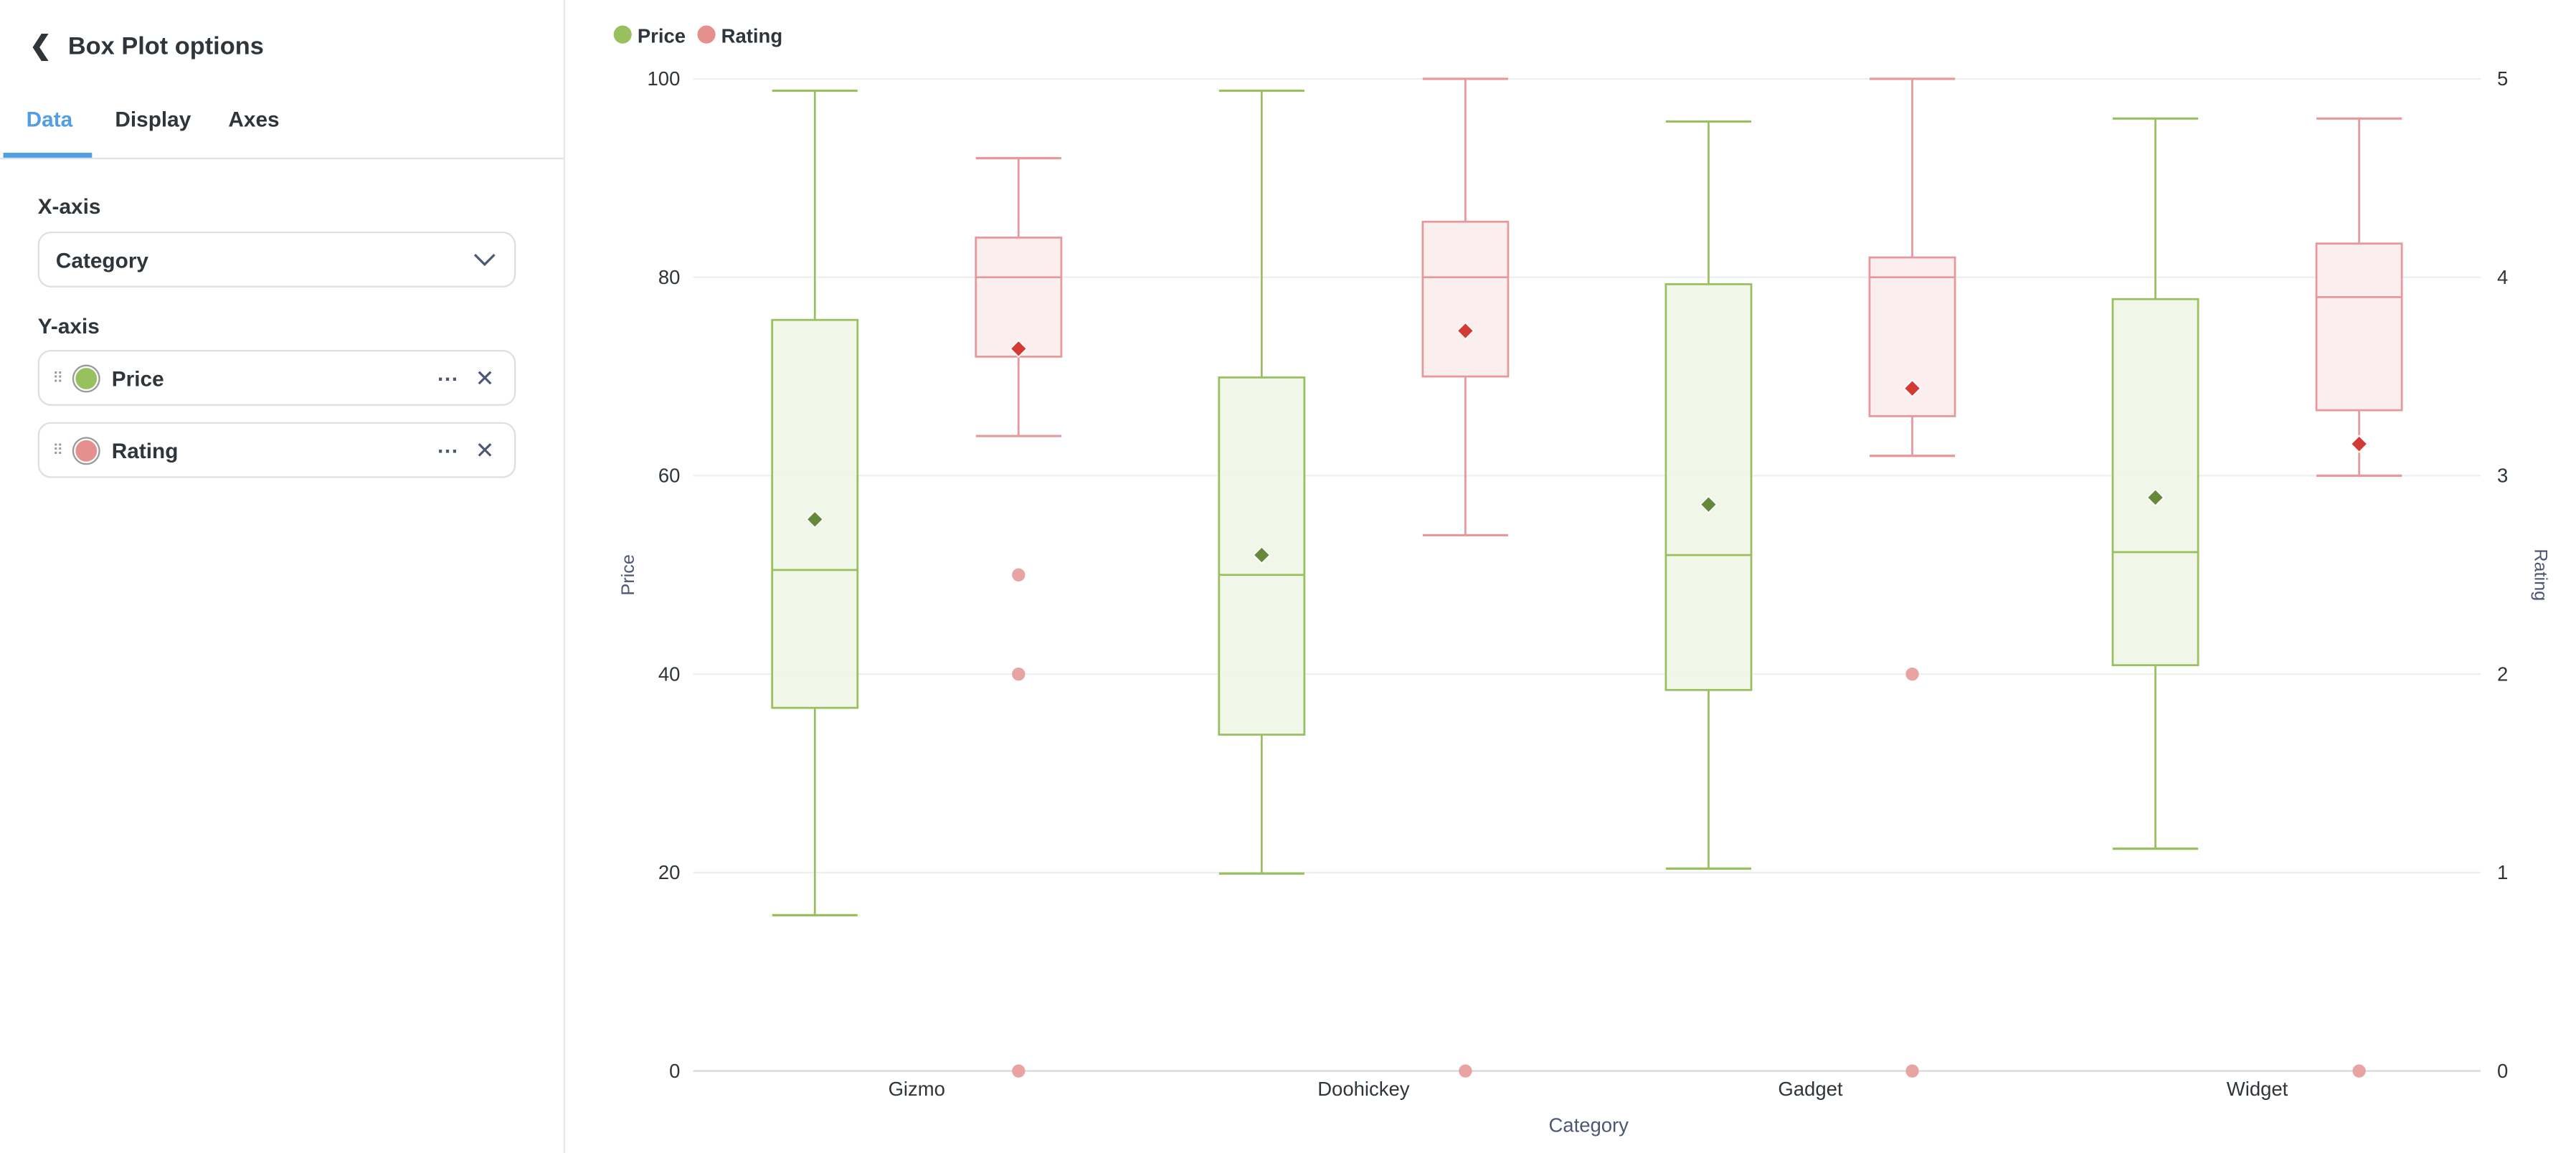 The image size is (2576, 1153). Describe the element at coordinates (165, 46) in the screenshot. I see `sidebar-title: Box Plot options` at that location.